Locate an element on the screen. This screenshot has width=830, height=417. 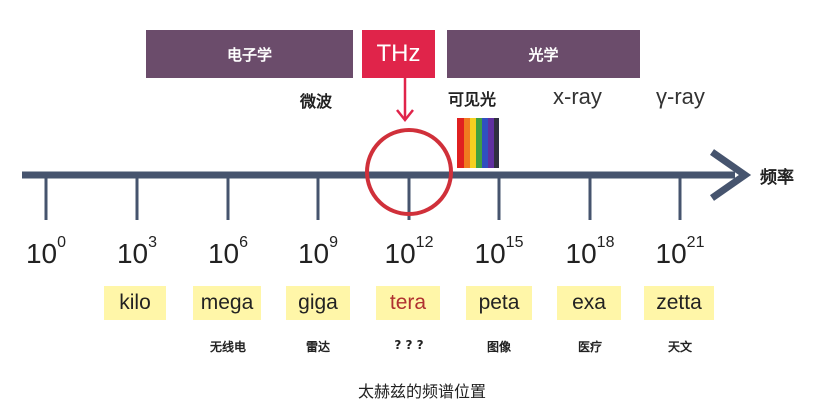
electronics-band: 电子学 is located at coordinates (249, 54).